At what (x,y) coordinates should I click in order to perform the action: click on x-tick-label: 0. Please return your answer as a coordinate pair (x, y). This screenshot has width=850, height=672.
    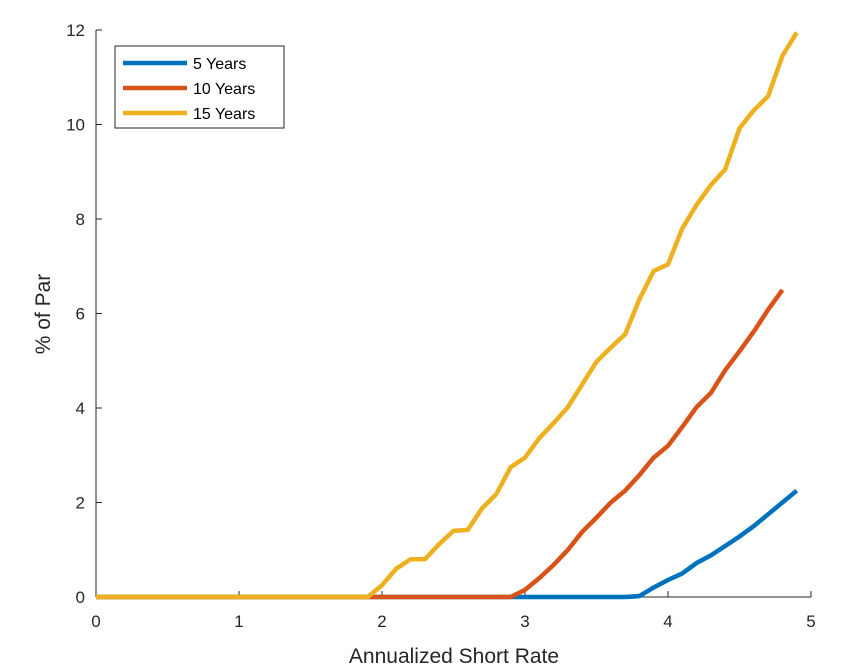
    Looking at the image, I should click on (95, 621).